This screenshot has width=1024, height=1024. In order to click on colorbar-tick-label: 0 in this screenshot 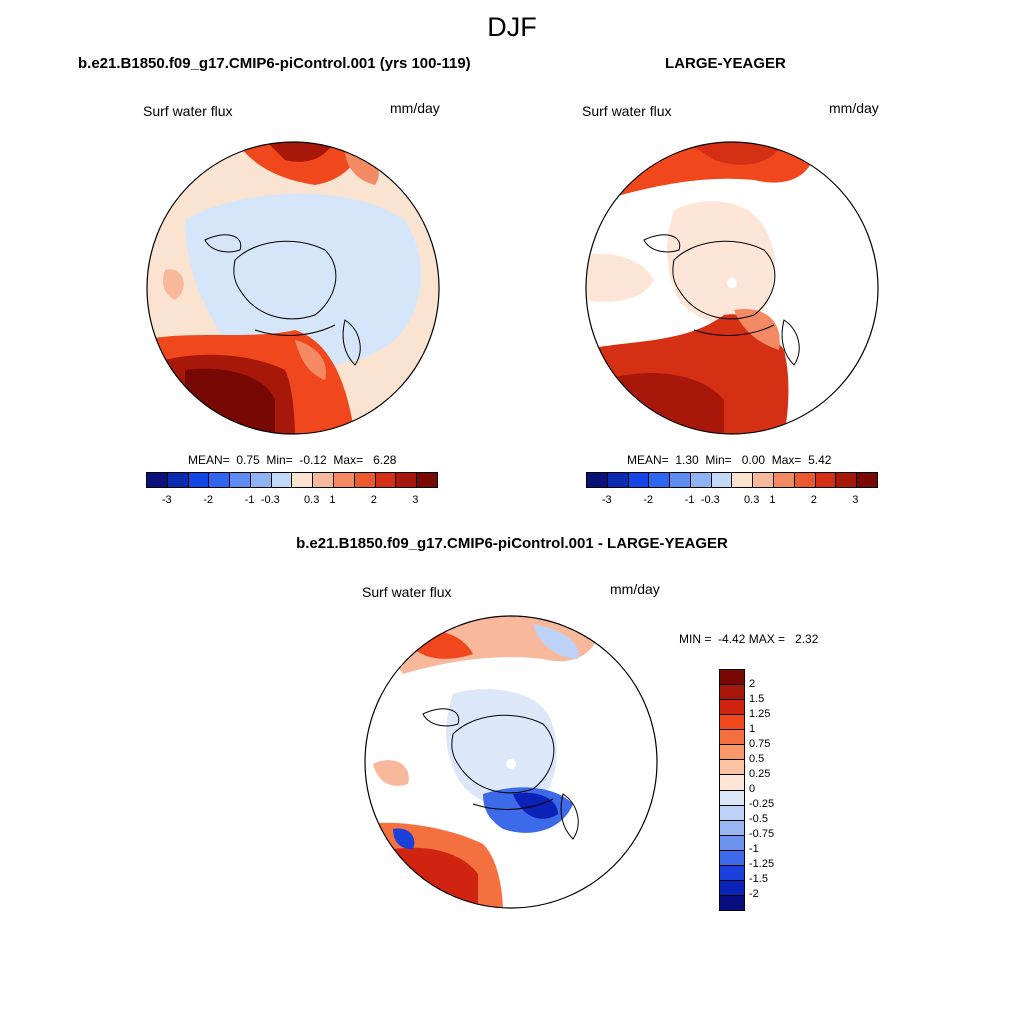, I will do `click(752, 789)`.